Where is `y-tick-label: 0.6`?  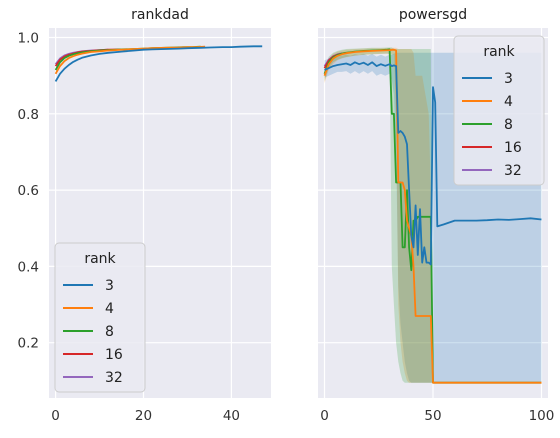 y-tick-label: 0.6 is located at coordinates (28, 191).